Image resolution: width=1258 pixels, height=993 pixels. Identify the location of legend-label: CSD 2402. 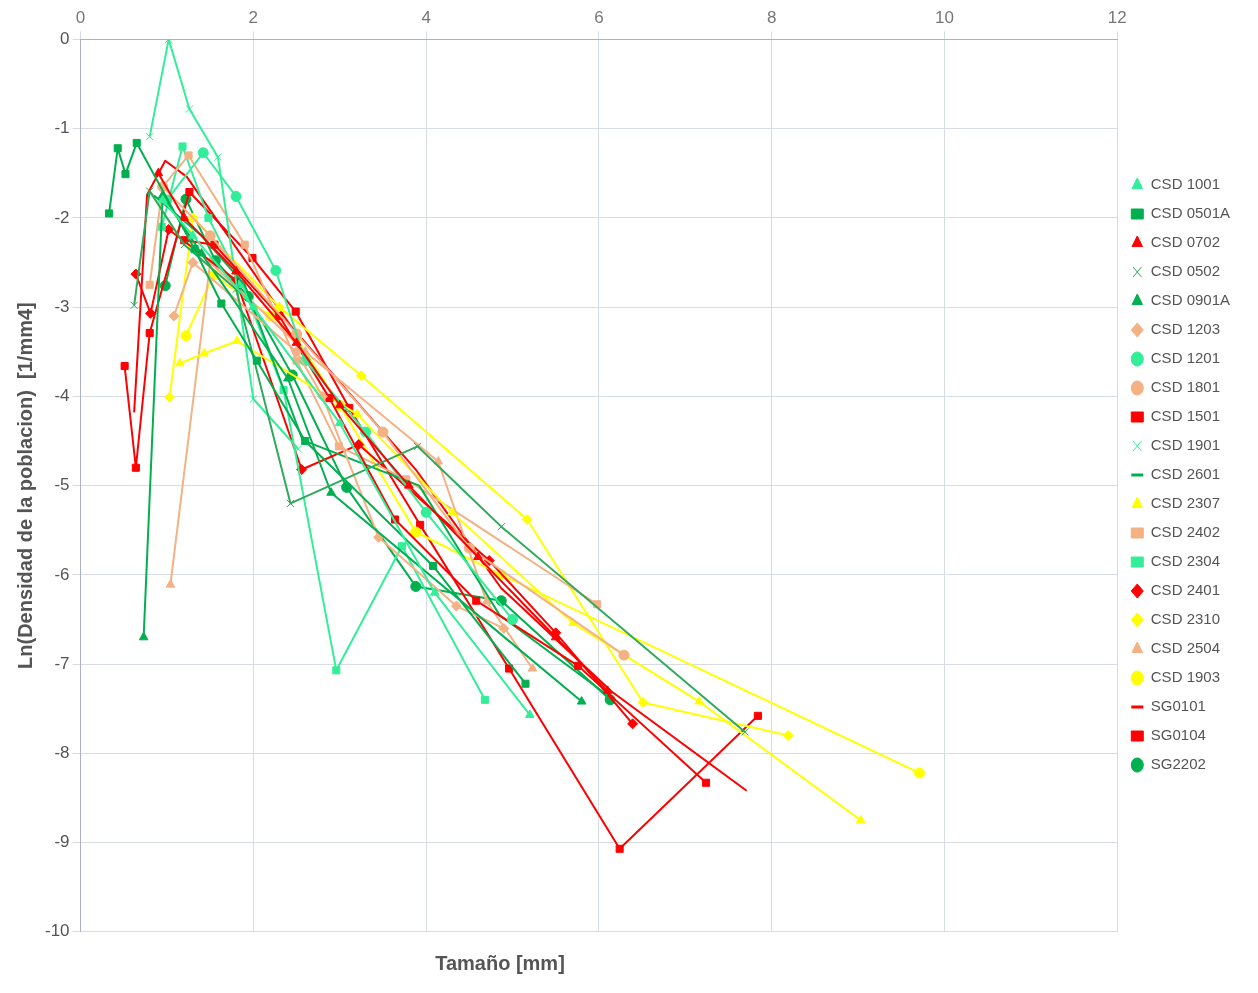
(1185, 532).